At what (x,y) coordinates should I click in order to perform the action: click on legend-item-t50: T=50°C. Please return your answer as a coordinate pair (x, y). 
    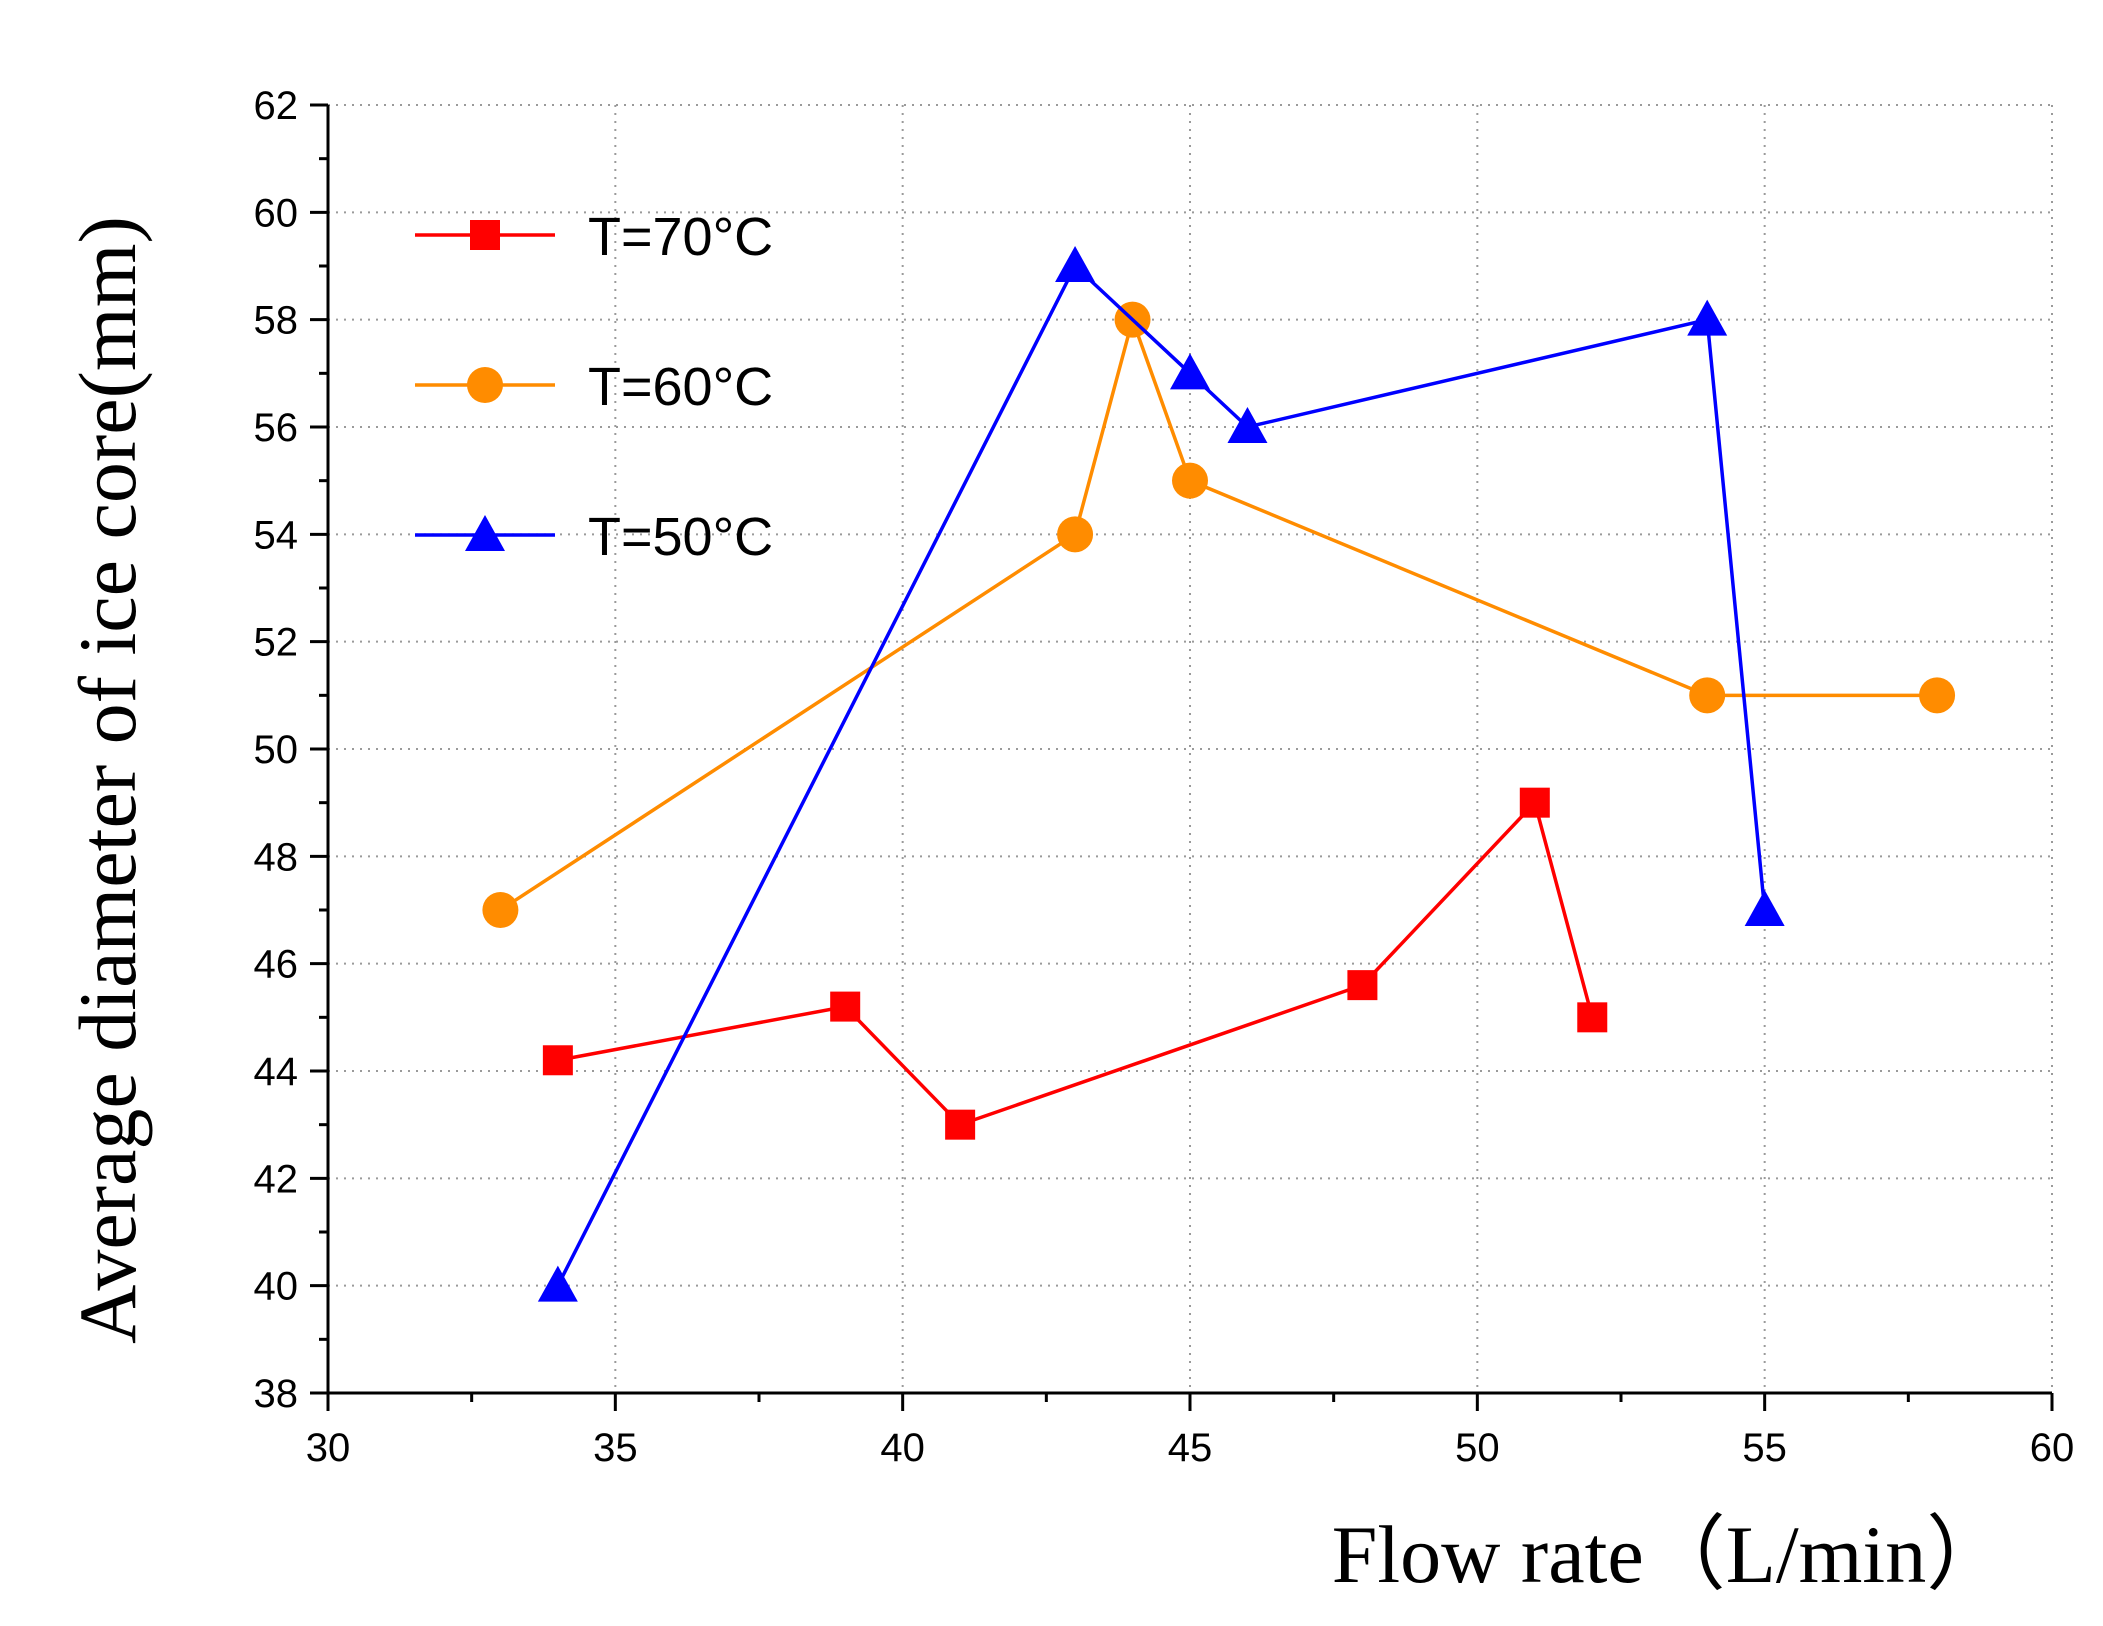
    Looking at the image, I should click on (594, 537).